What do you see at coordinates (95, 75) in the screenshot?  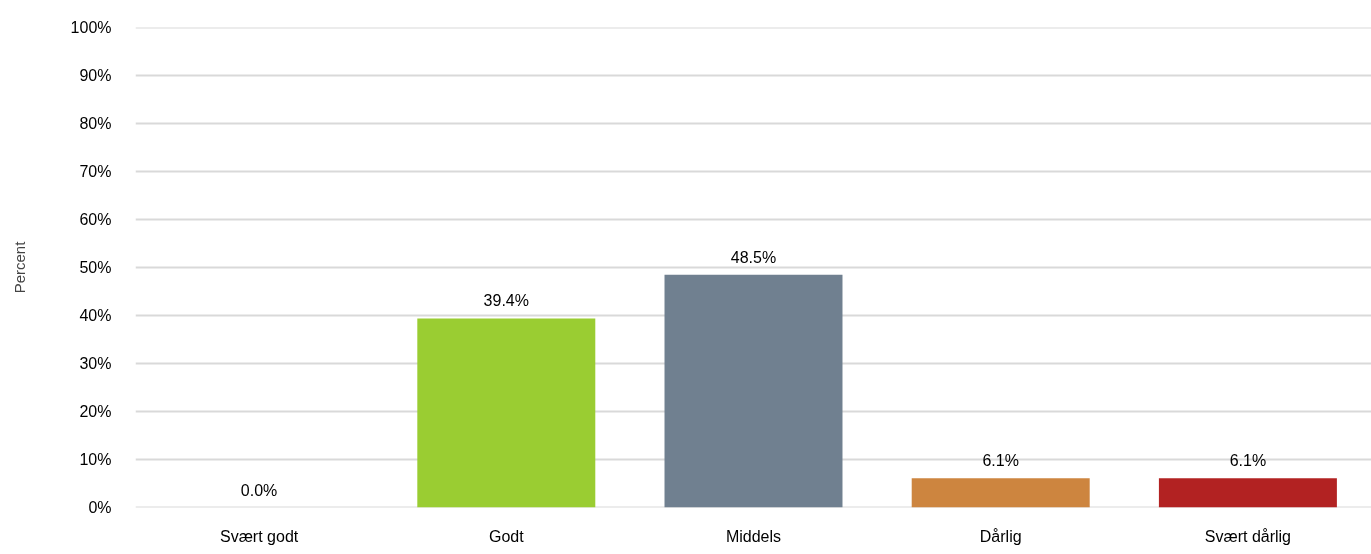 I see `y-tick-label: 90%` at bounding box center [95, 75].